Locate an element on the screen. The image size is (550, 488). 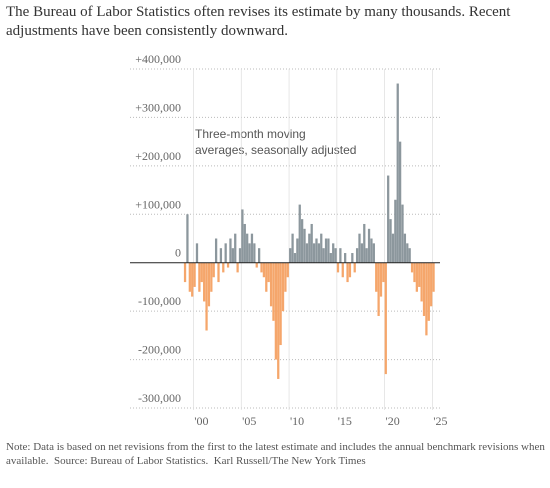
y-tick-label: +400,000 is located at coordinates (158, 59).